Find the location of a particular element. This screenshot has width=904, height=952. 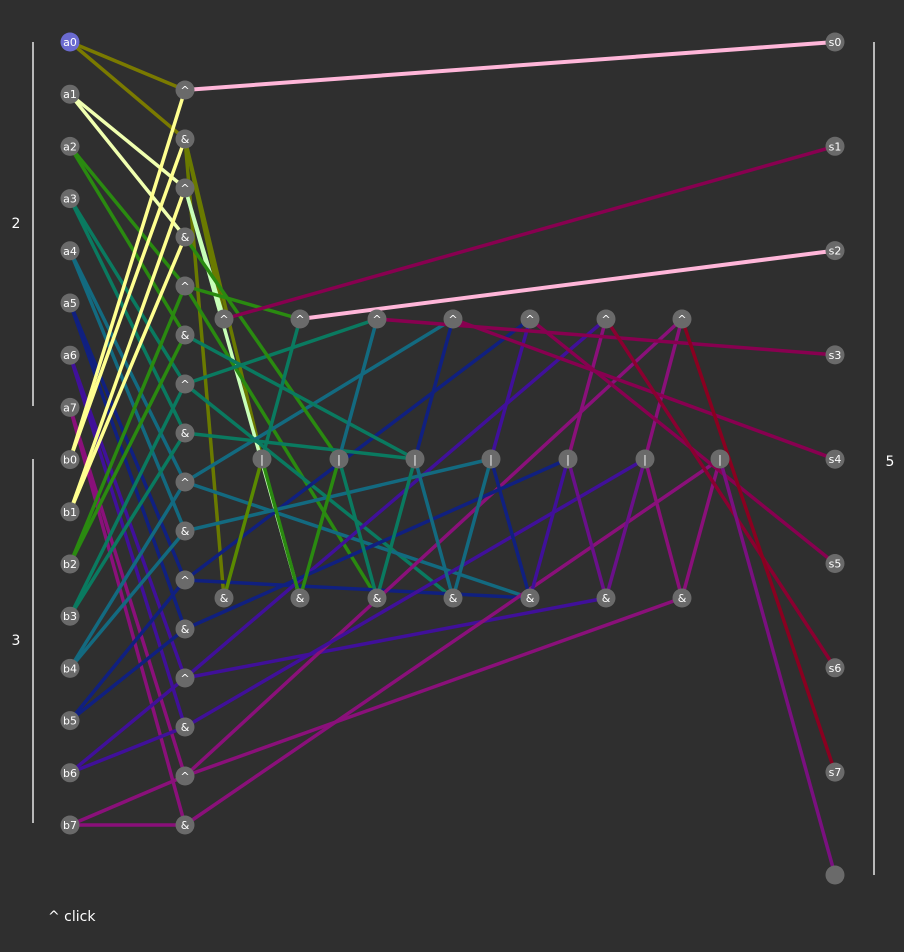

node-m5: & is located at coordinates (530, 598).